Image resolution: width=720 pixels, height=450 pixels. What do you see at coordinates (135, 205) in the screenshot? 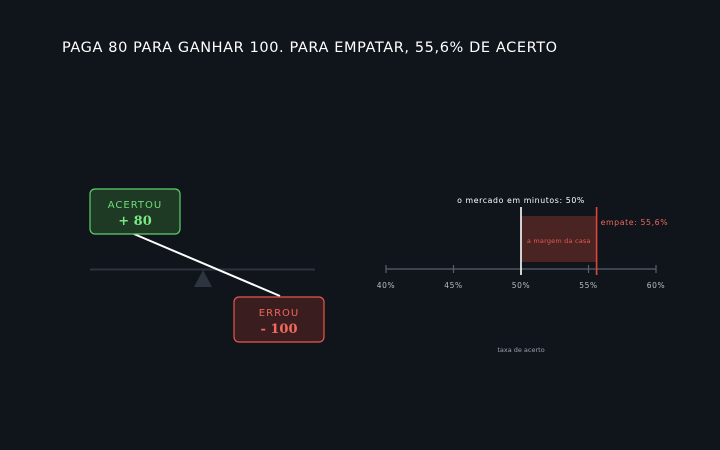
I see `win-box-label: ACERTOU` at bounding box center [135, 205].